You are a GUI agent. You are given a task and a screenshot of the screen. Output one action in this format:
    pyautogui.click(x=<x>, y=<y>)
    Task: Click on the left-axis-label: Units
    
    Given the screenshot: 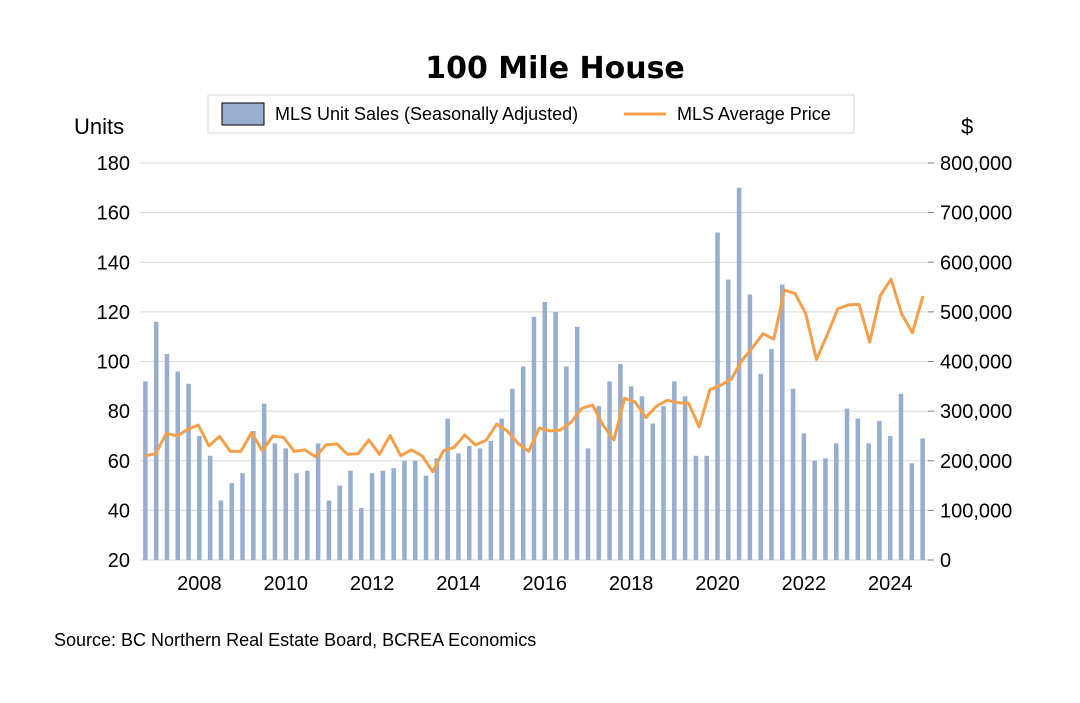 What is the action you would take?
    pyautogui.click(x=99, y=126)
    